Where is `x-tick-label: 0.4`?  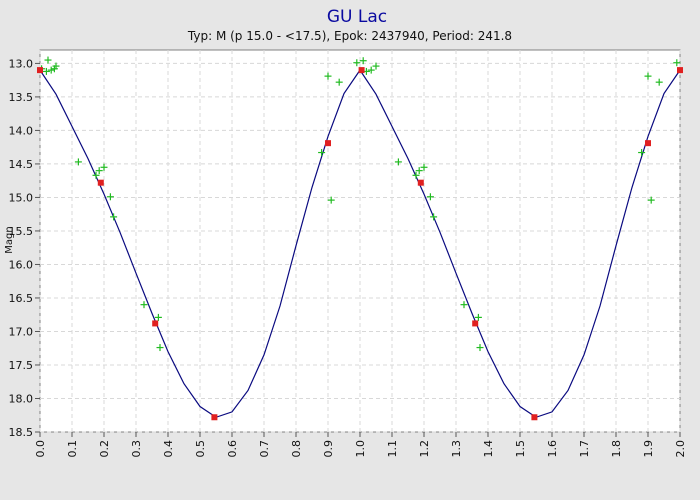 x-tick-label: 0.4 is located at coordinates (168, 449).